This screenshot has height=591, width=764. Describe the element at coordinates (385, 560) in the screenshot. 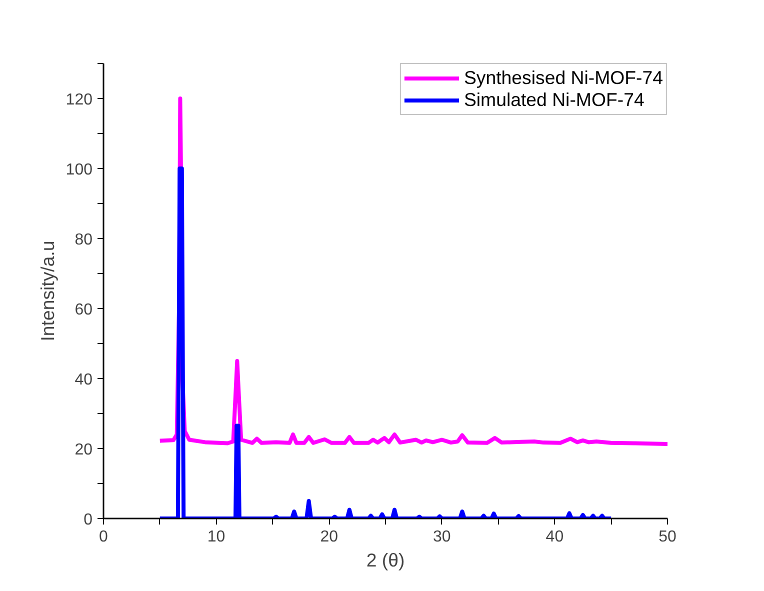

I see `x-axis-title: 2 (θ)` at that location.